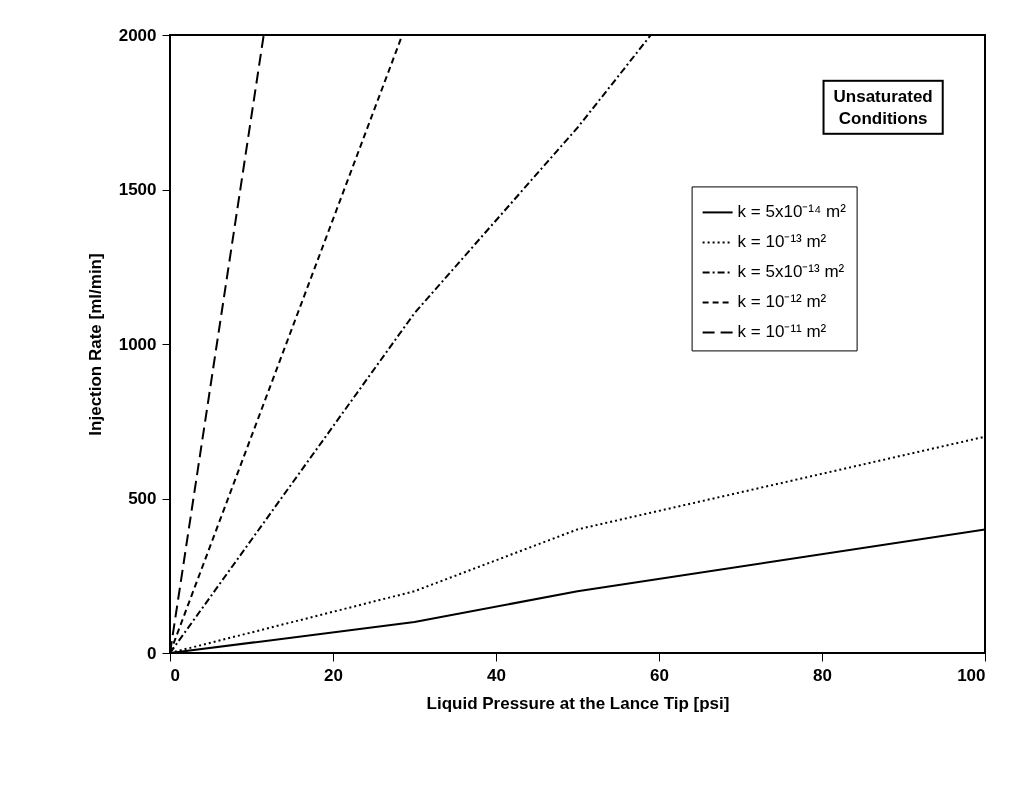 Image resolution: width=1024 pixels, height=791 pixels. I want to click on legend-label: k = 5x10⁻¹³ m², so click(791, 272).